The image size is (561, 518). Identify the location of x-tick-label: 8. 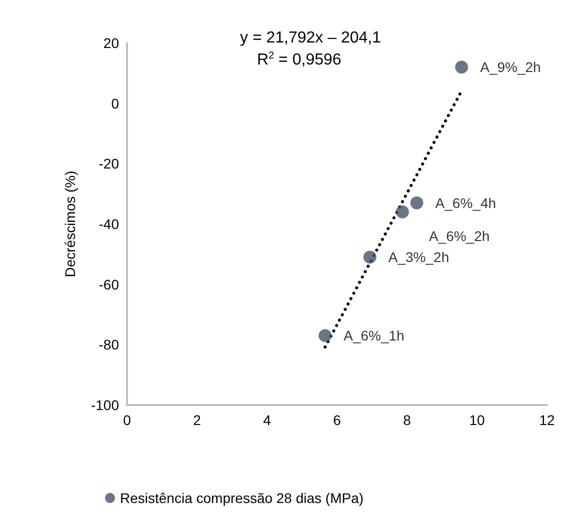
(407, 420).